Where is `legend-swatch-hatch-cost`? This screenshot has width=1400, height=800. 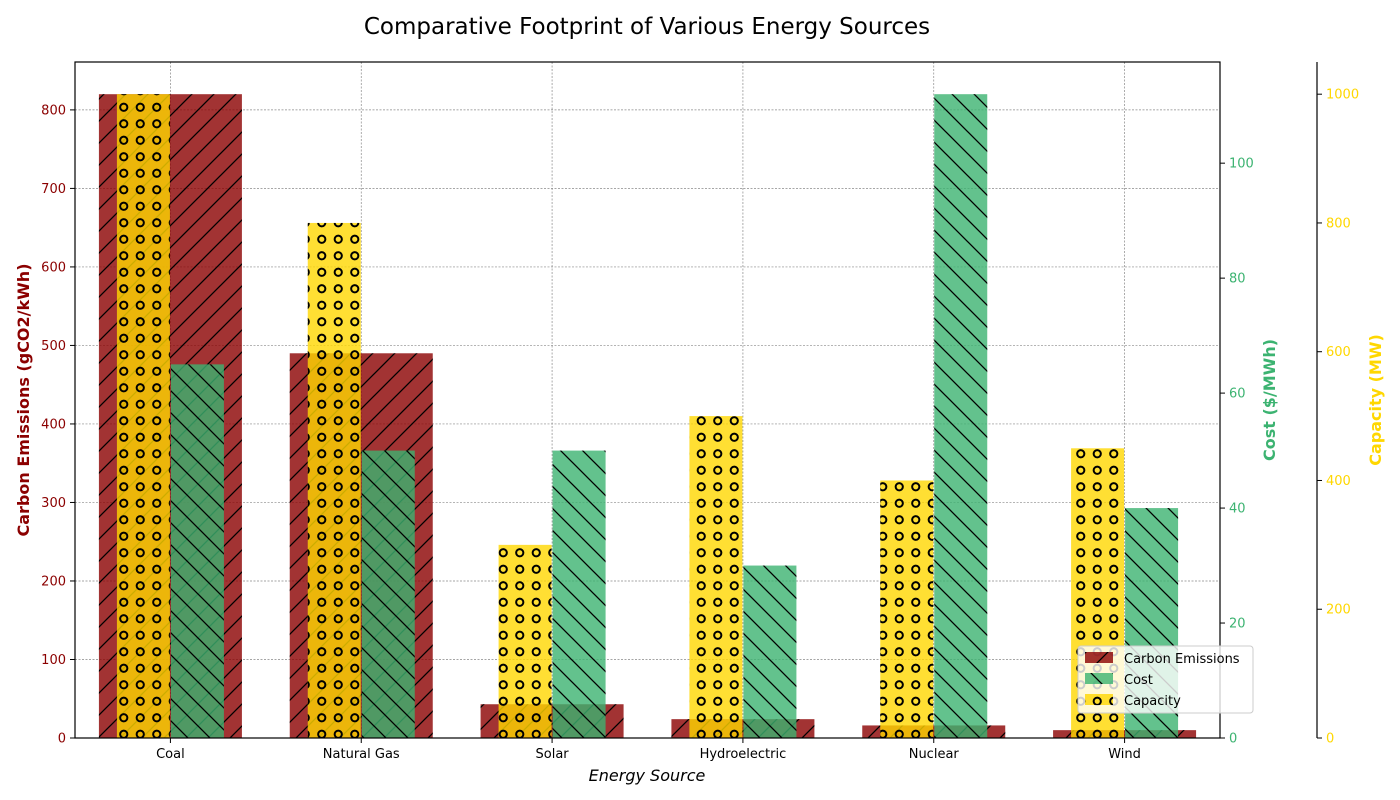 legend-swatch-hatch-cost is located at coordinates (1099, 678).